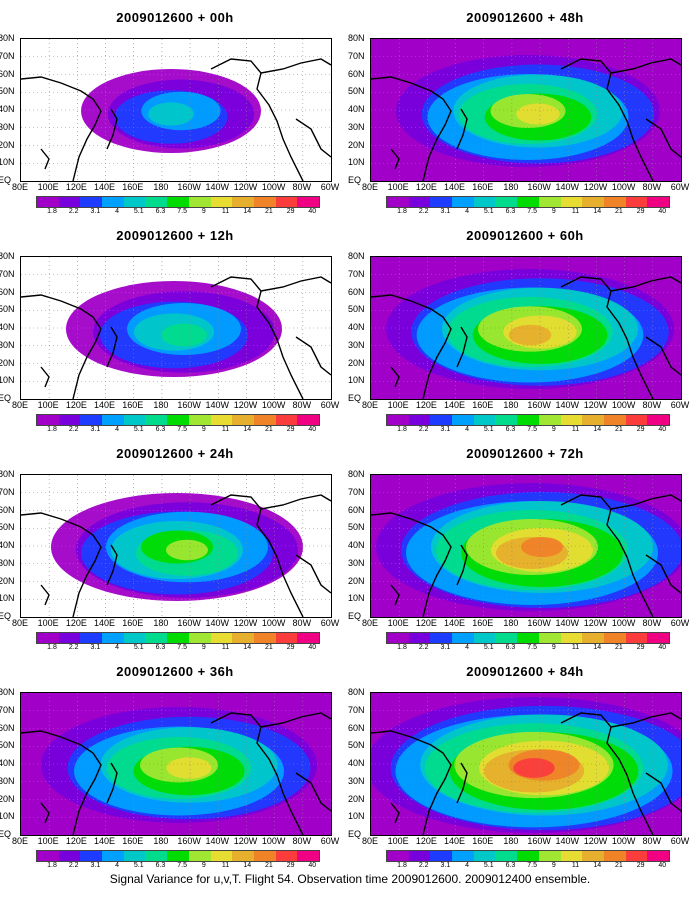 This screenshot has height=900, width=700. Describe the element at coordinates (52, 429) in the screenshot. I see `colorbar-label: 1.8` at that location.